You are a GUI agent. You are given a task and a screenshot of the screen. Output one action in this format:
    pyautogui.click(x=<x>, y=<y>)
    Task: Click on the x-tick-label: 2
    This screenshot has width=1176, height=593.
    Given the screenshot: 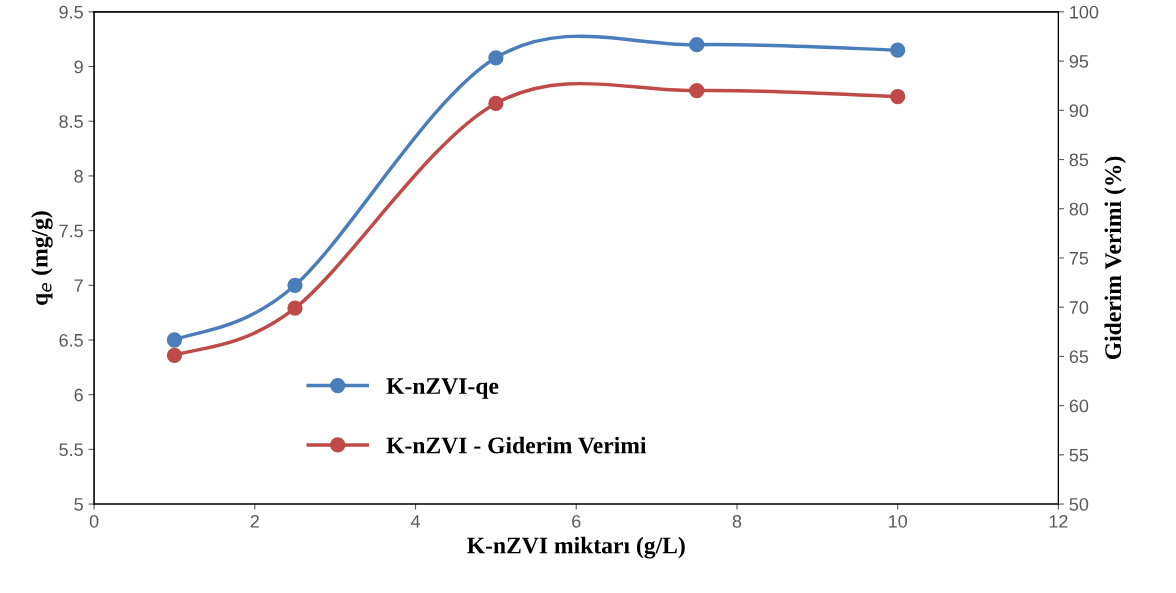 What is the action you would take?
    pyautogui.click(x=254, y=521)
    